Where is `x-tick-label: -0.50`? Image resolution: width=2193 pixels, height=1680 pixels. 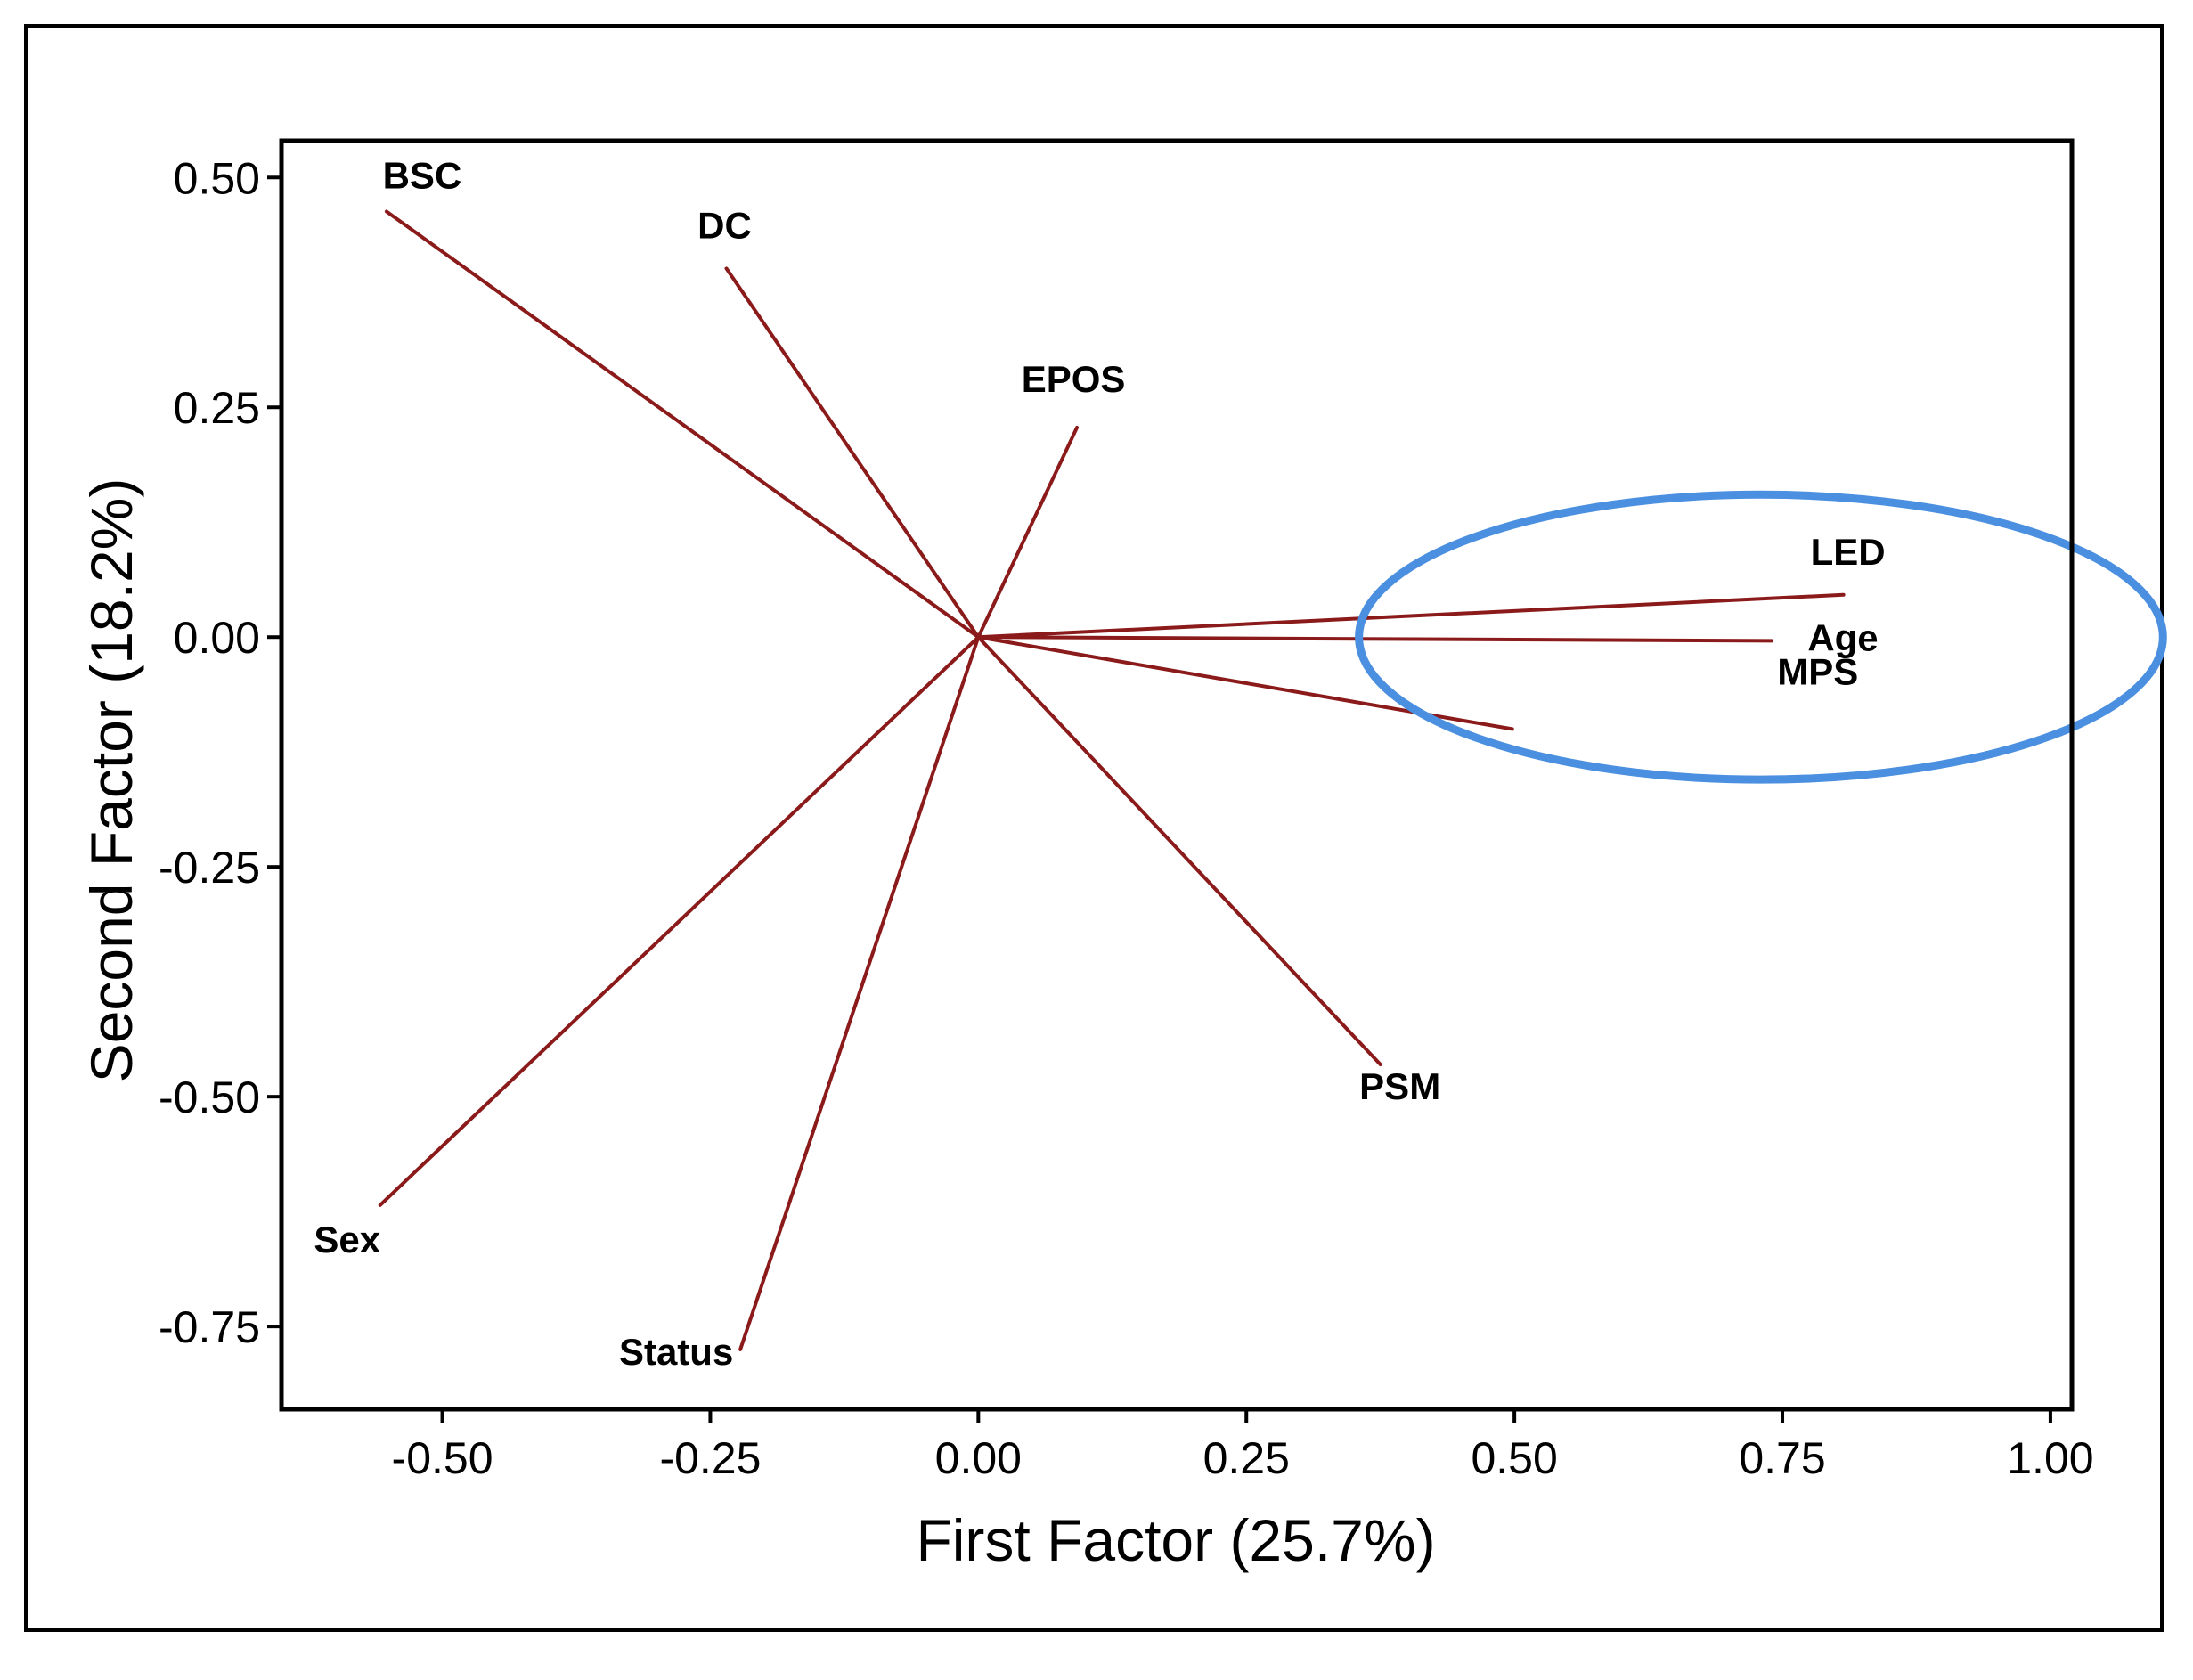 x-tick-label: -0.50 is located at coordinates (442, 1458).